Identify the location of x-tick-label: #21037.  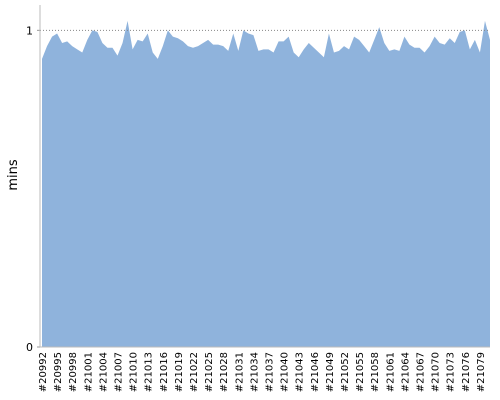
(270, 372).